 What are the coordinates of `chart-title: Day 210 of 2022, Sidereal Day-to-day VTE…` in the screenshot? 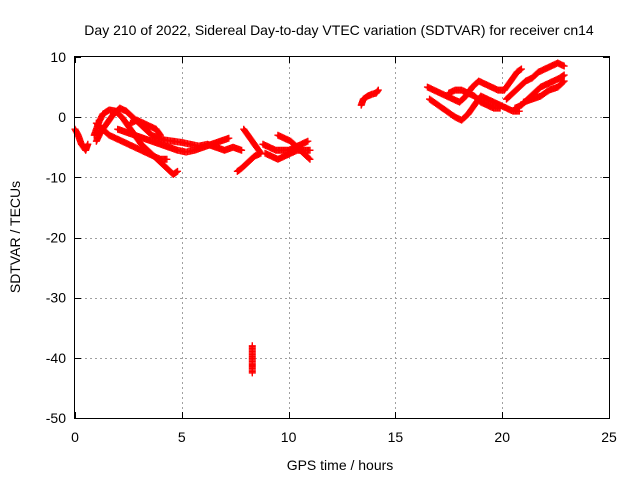 It's located at (339, 30).